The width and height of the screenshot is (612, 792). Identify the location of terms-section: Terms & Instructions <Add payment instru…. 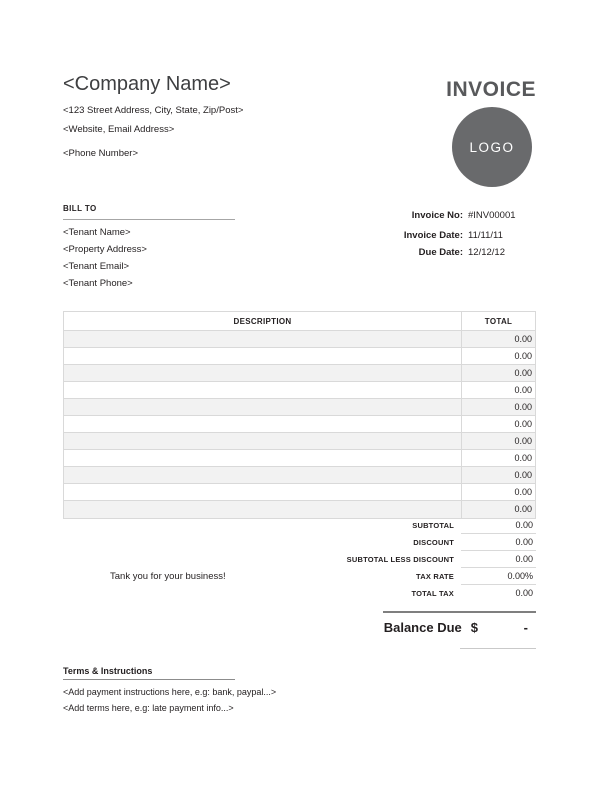
(223, 691).